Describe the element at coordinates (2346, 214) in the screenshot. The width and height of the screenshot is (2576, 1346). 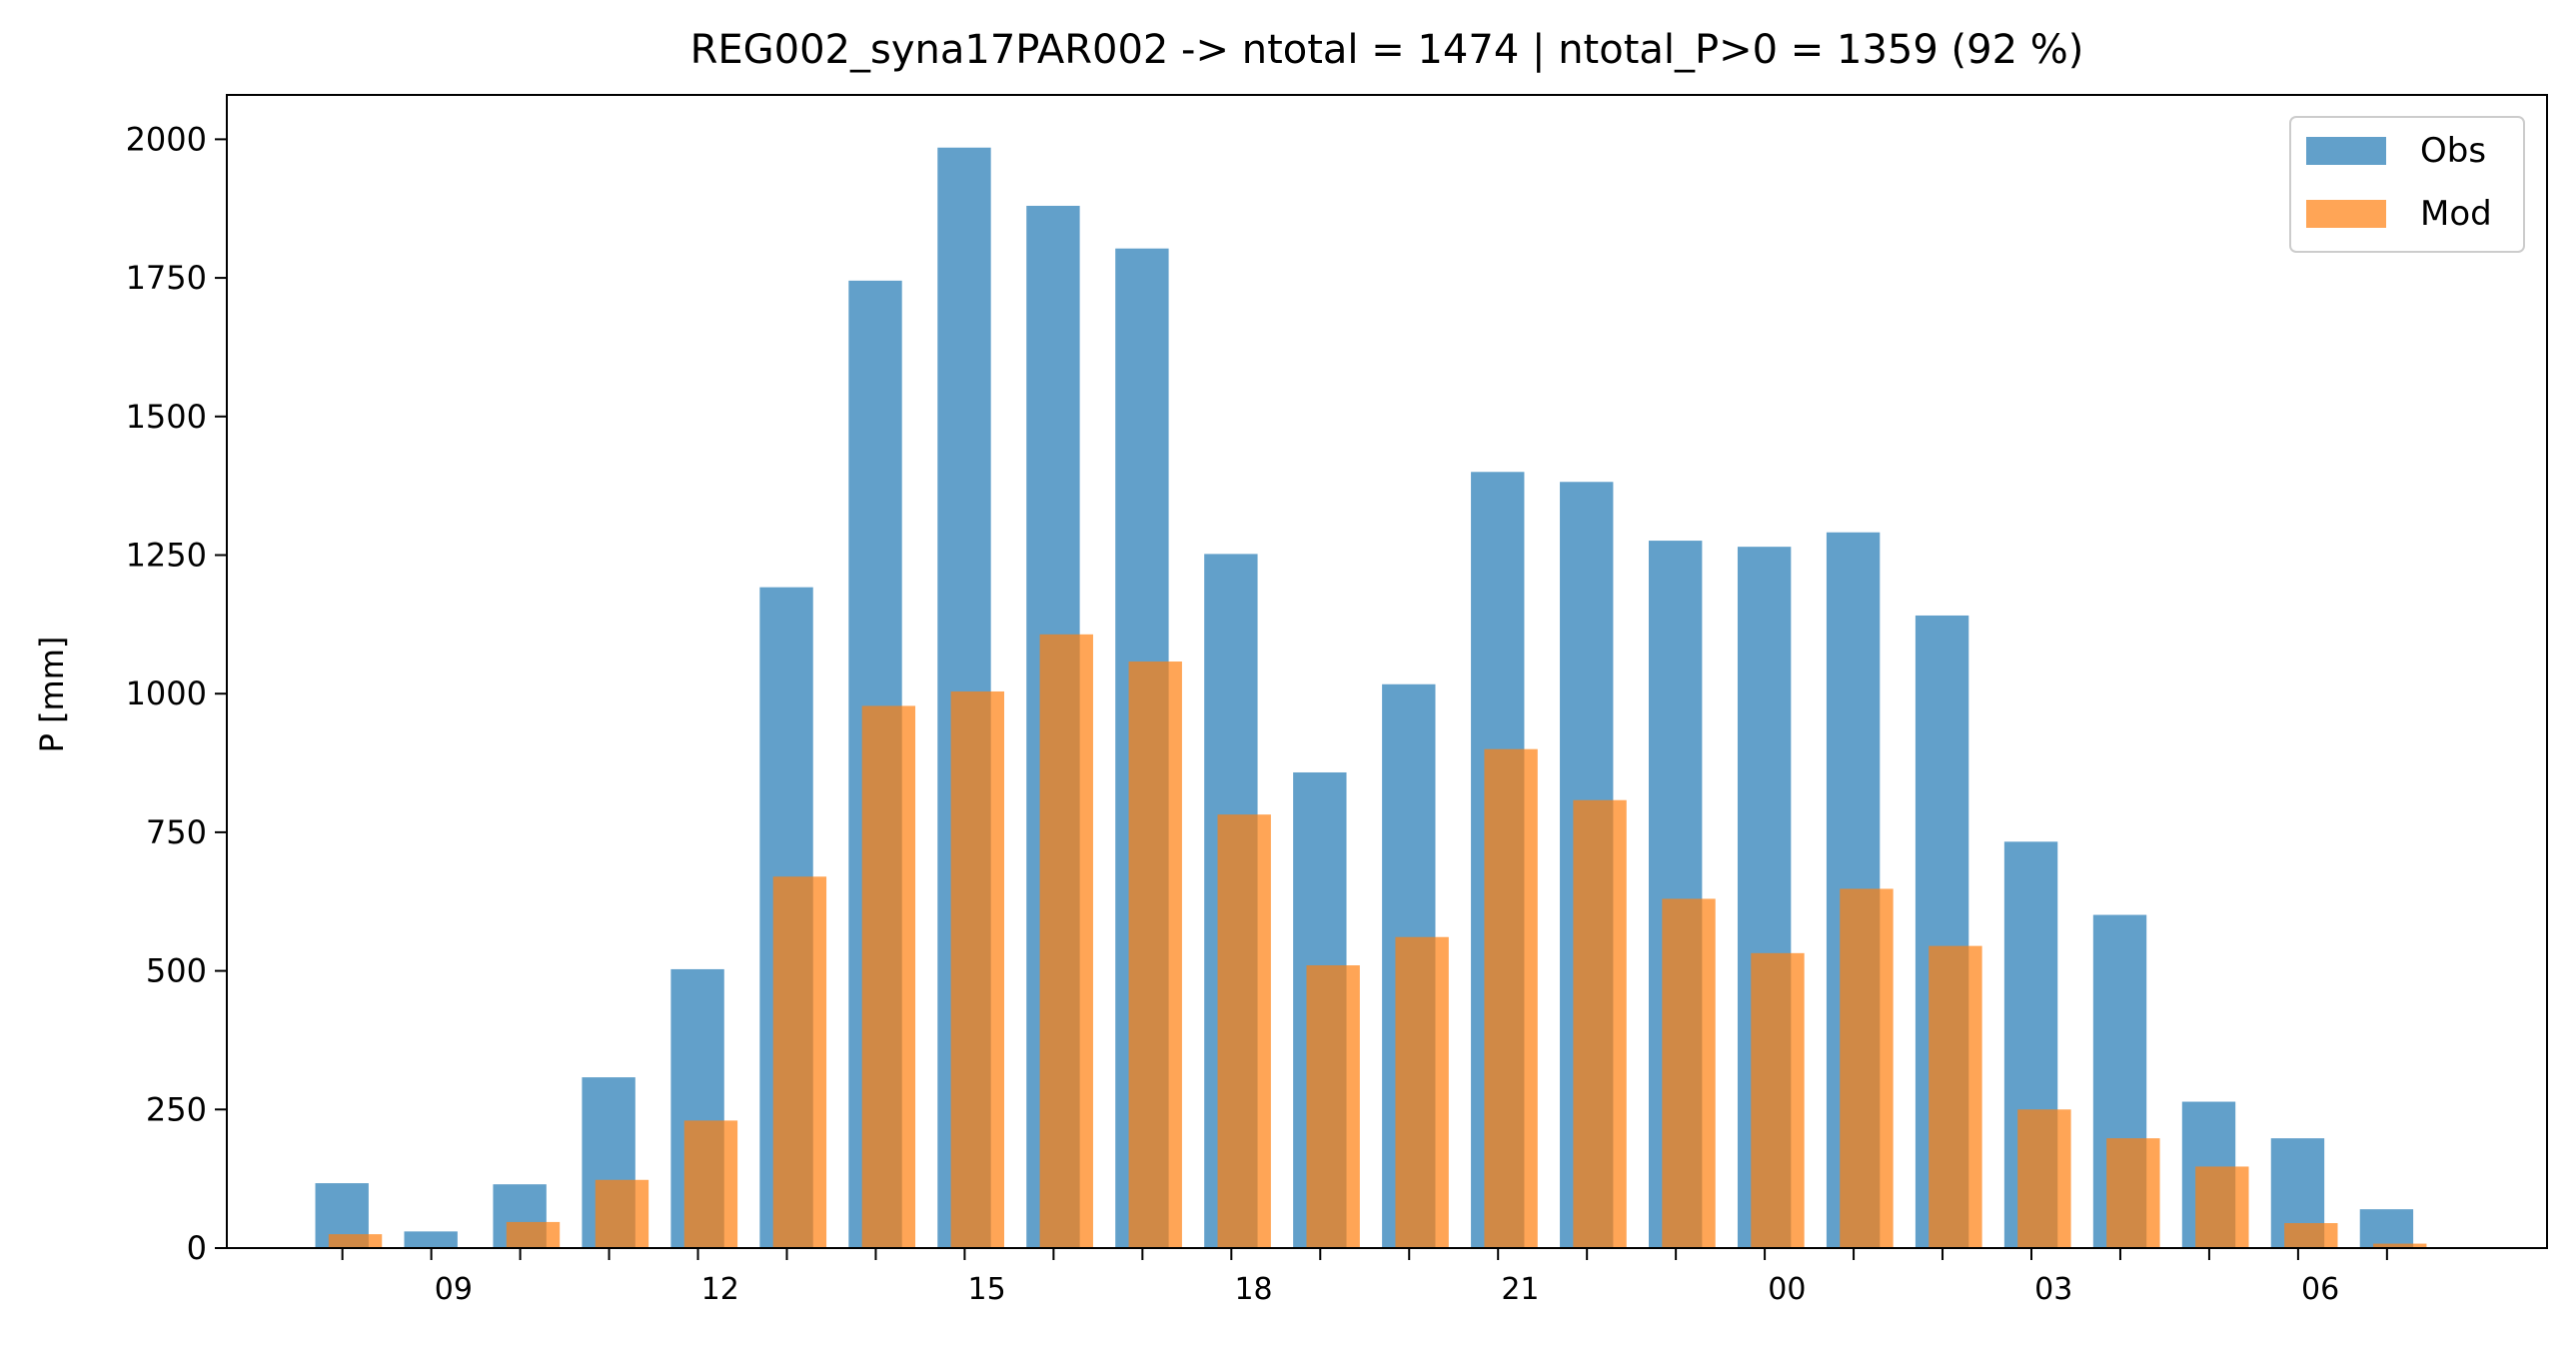
I see `legend-swatch-mod` at that location.